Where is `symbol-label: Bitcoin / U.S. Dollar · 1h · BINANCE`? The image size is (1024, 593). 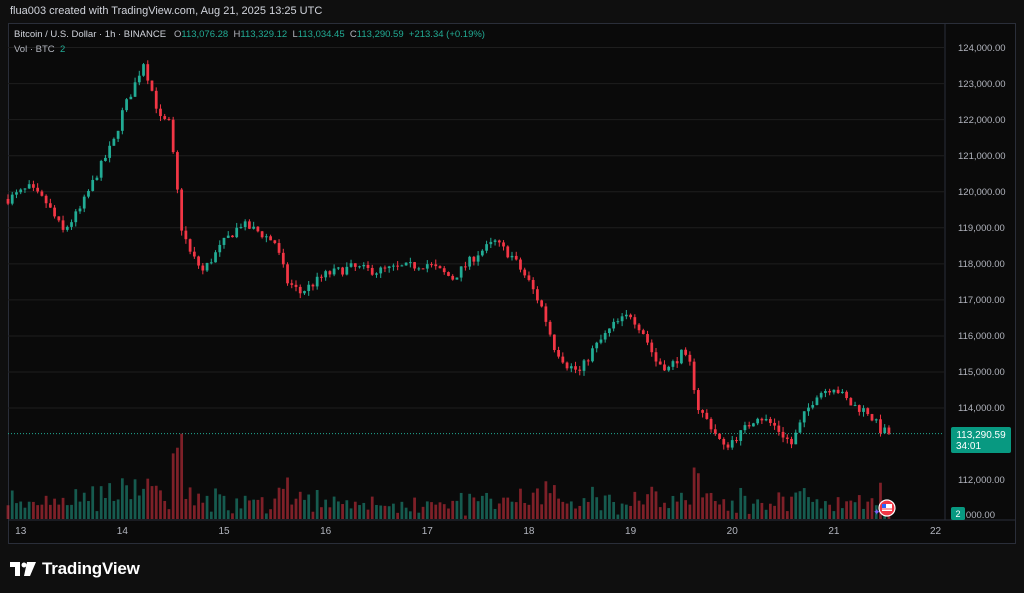 symbol-label: Bitcoin / U.S. Dollar · 1h · BINANCE is located at coordinates (90, 34).